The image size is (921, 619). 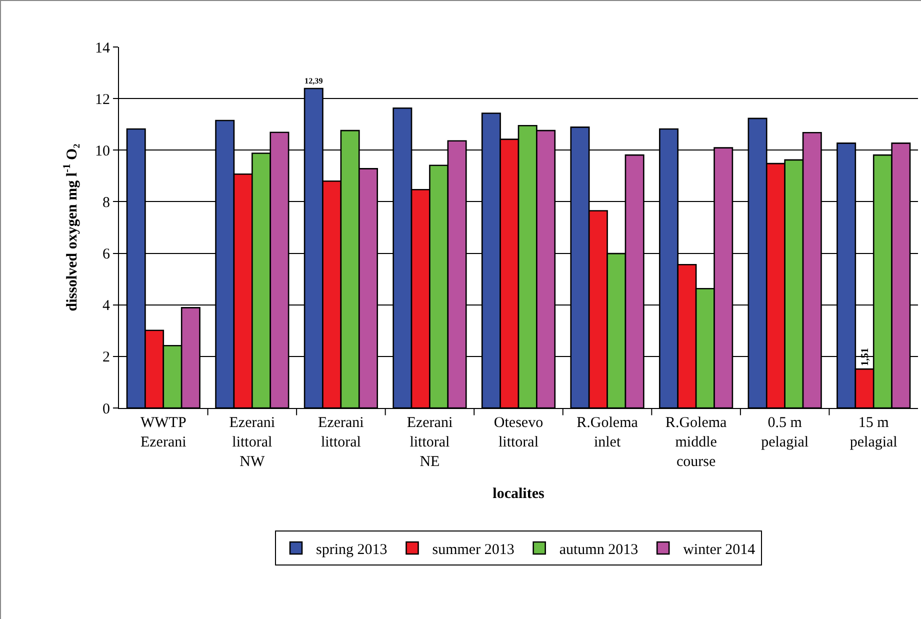 What do you see at coordinates (607, 432) in the screenshot?
I see `x-tick-label: R.Golema inlet` at bounding box center [607, 432].